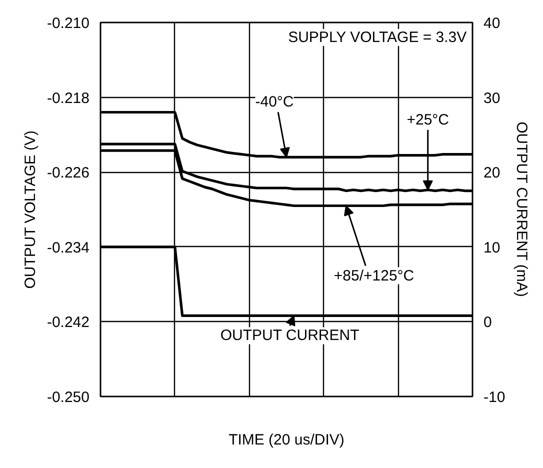 The image size is (543, 468). I want to click on x-axis-title: TIME (20 us/DIV), so click(286, 440).